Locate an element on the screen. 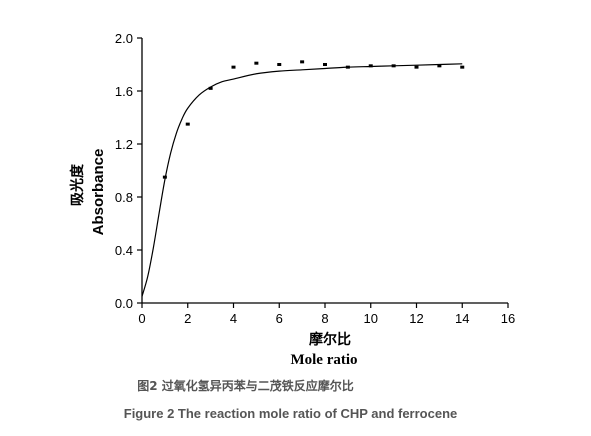 This screenshot has height=436, width=591. y-tick-label: 0.8 is located at coordinates (124, 197).